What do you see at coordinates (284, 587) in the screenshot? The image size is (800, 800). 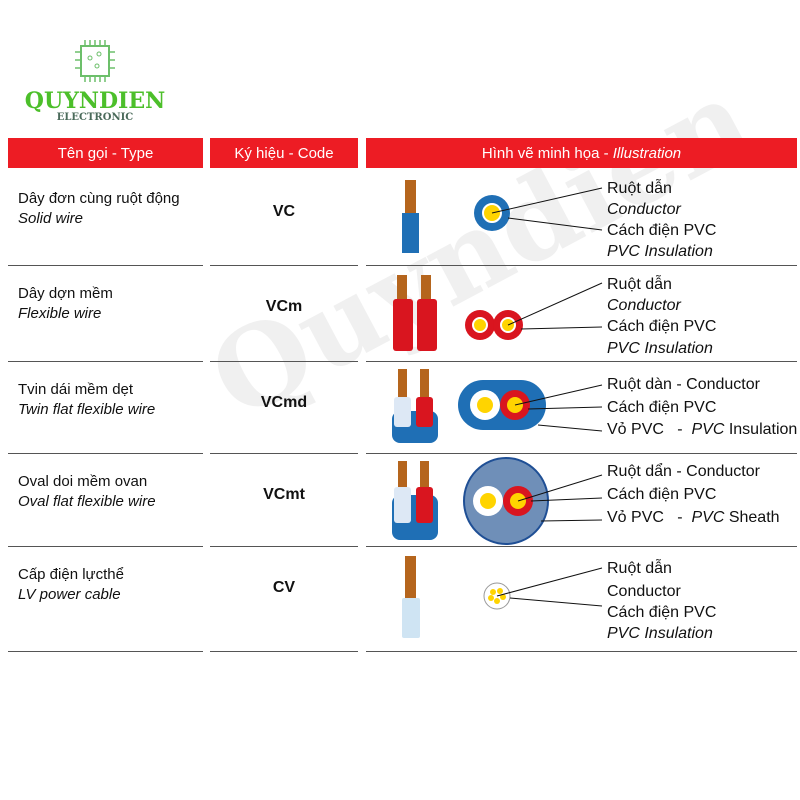 I see `code-cell: CV` at bounding box center [284, 587].